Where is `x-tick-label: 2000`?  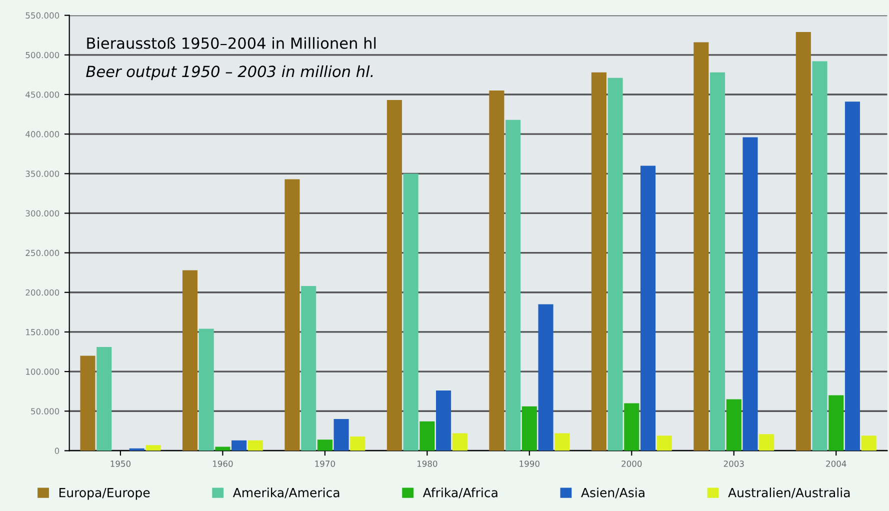
x-tick-label: 2000 is located at coordinates (632, 463).